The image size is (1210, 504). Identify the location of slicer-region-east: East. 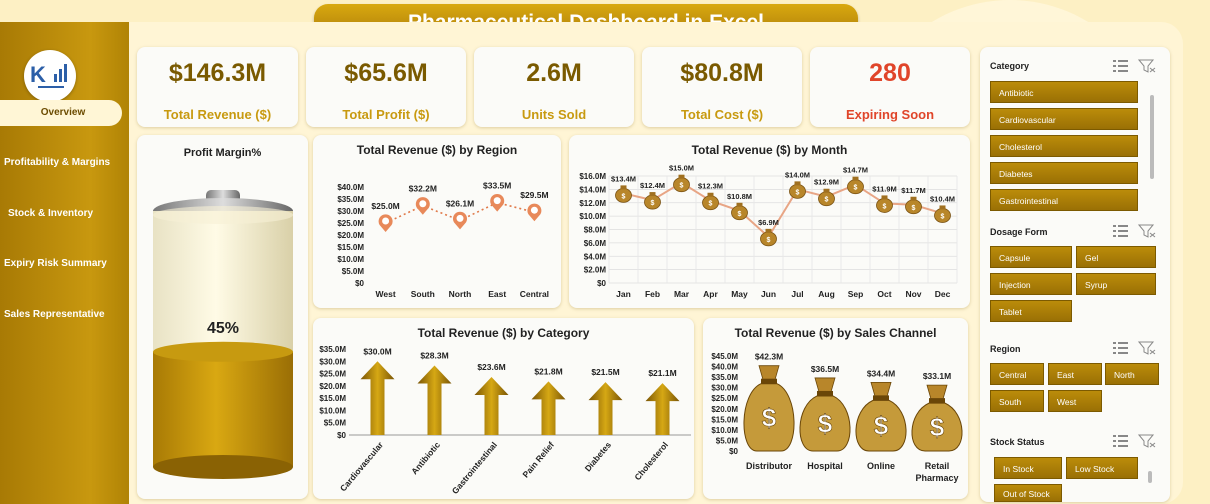
(1075, 374).